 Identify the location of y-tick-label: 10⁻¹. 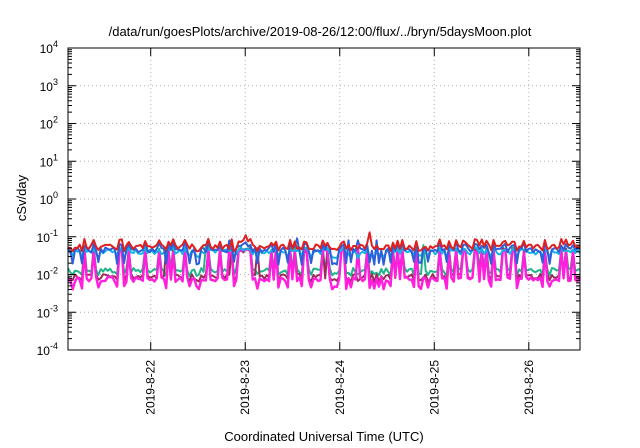
(47, 236).